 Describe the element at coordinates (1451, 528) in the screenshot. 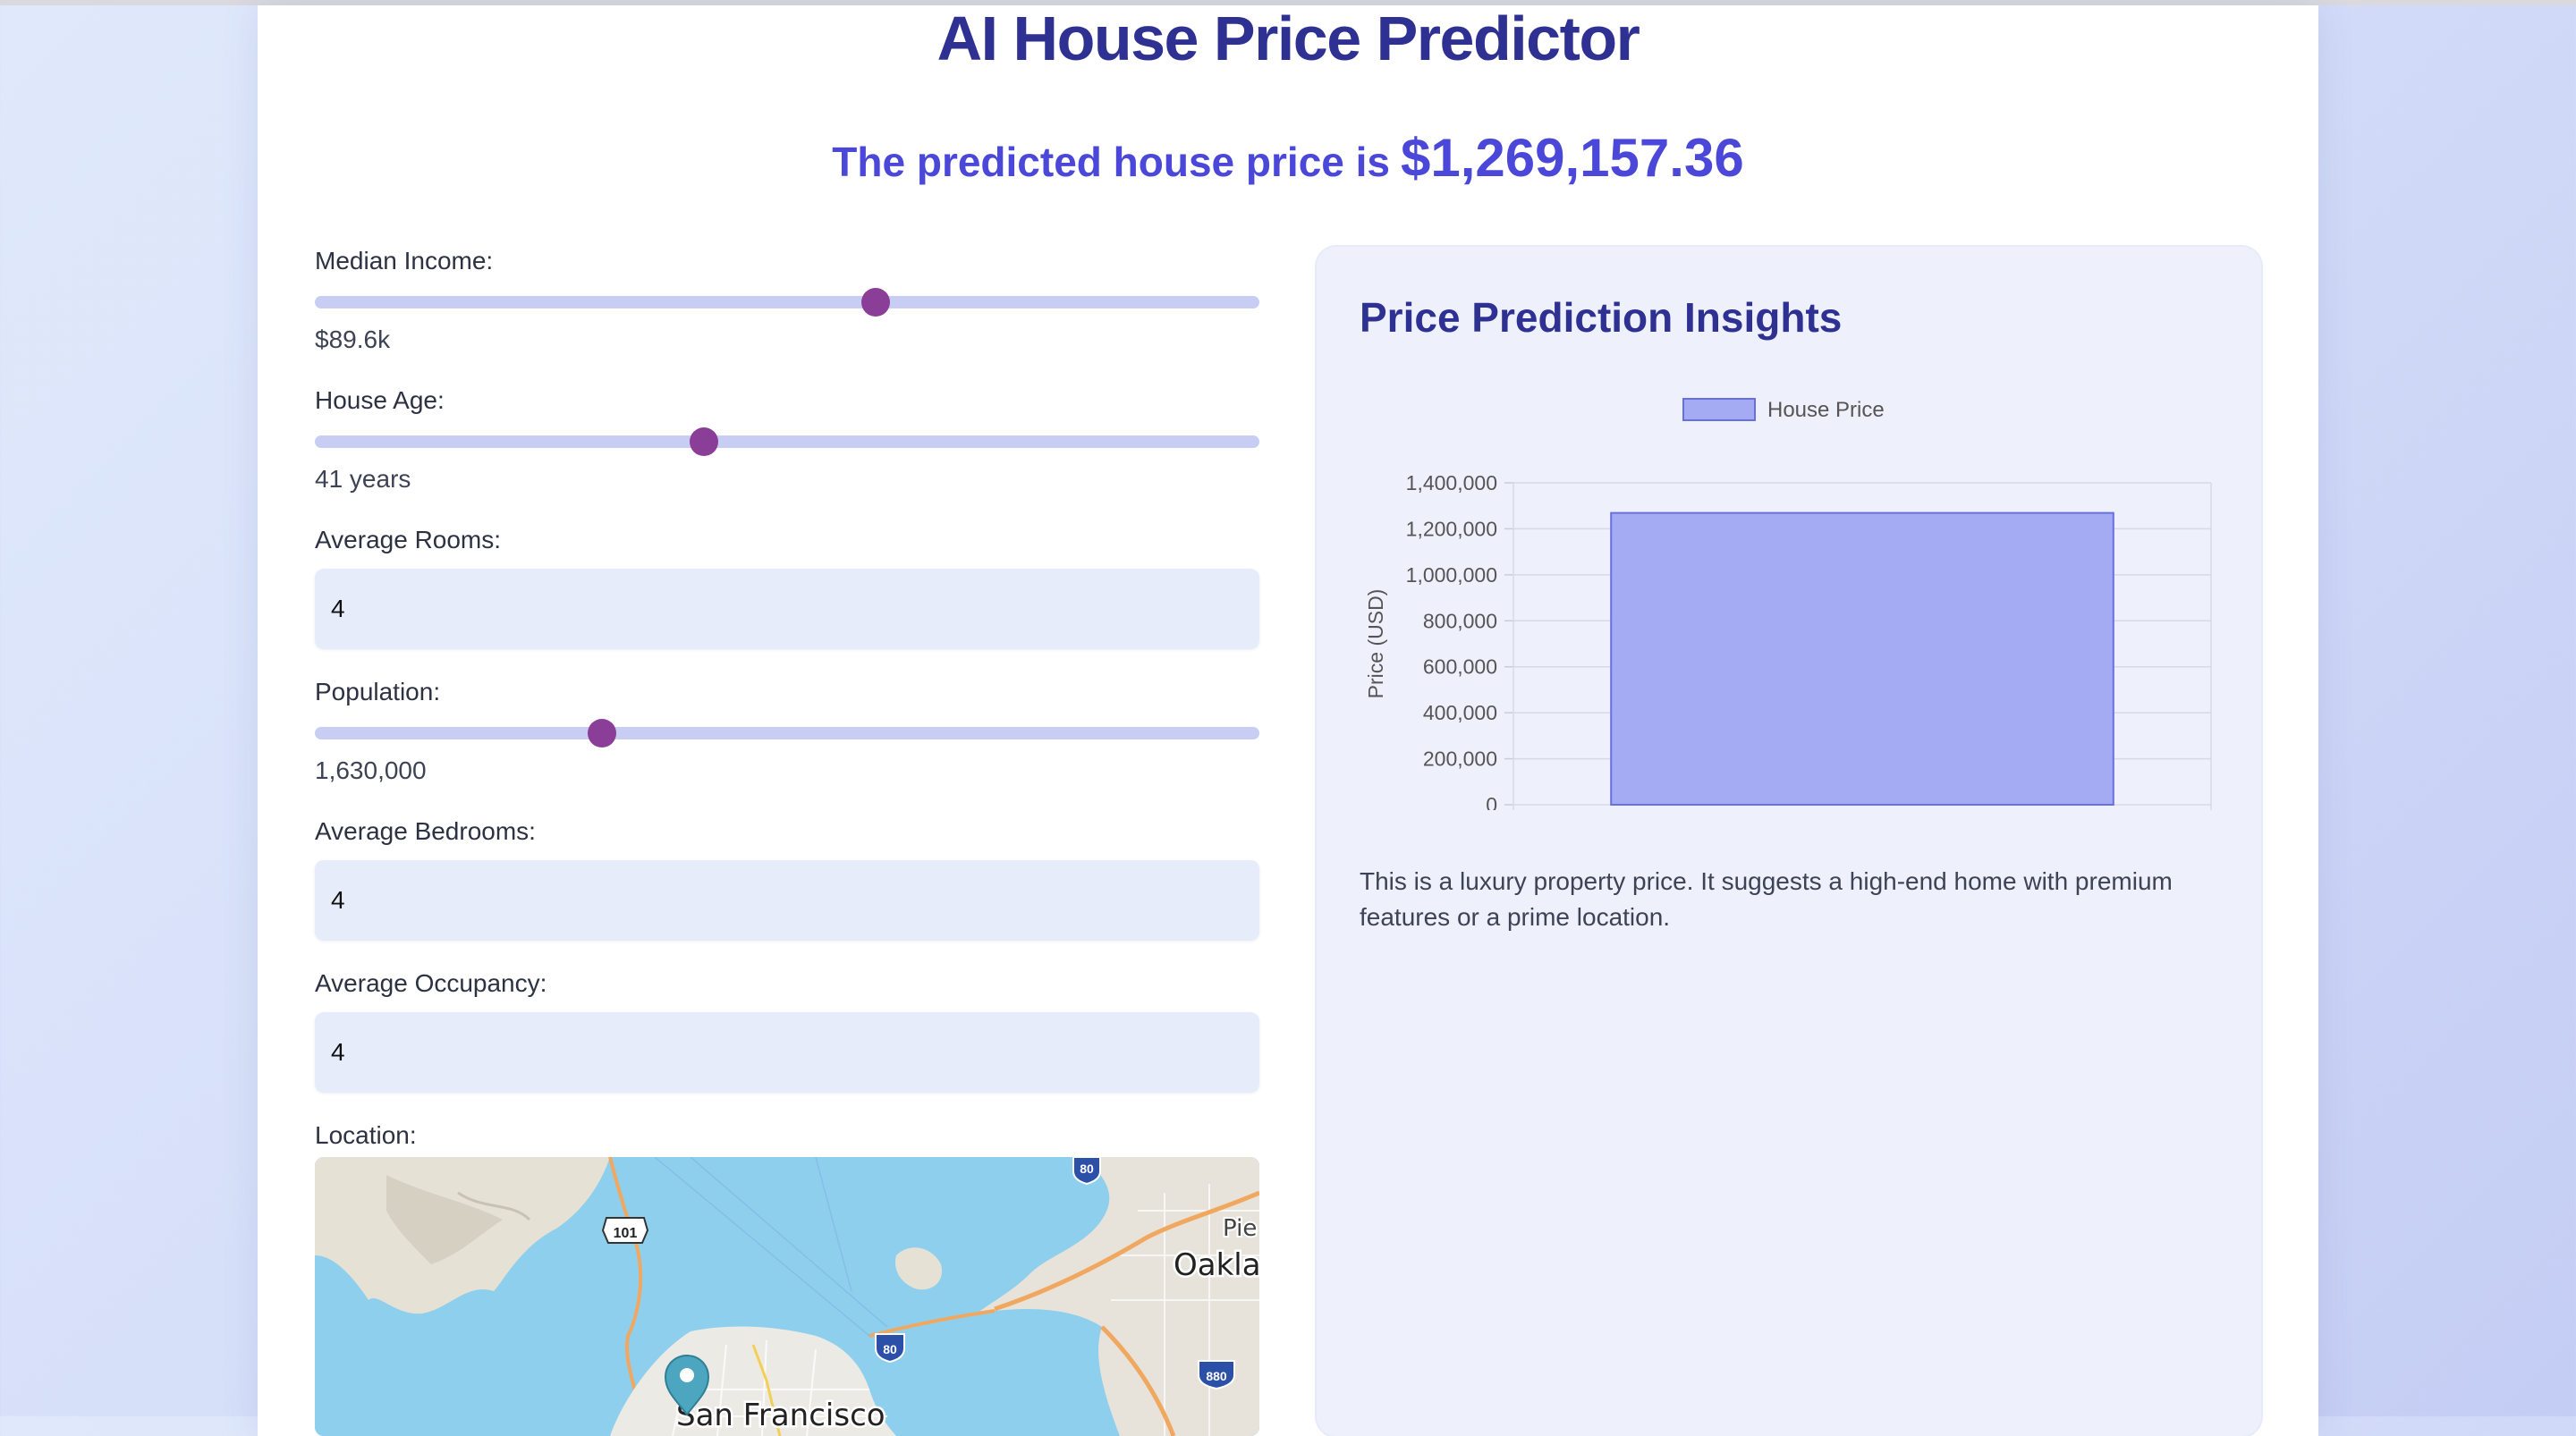

I see `y-tick-label: 1,200,000` at that location.